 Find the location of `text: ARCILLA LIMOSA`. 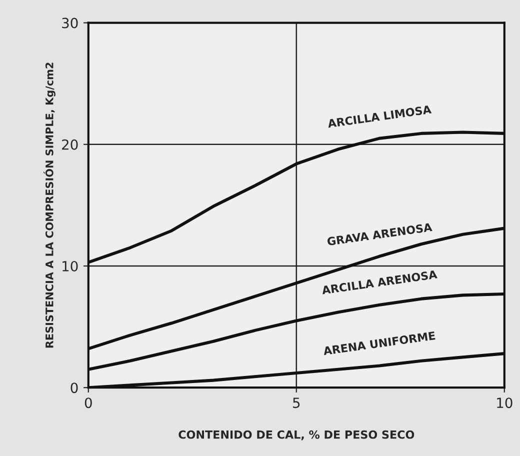

text: ARCILLA LIMOSA is located at coordinates (379, 116).